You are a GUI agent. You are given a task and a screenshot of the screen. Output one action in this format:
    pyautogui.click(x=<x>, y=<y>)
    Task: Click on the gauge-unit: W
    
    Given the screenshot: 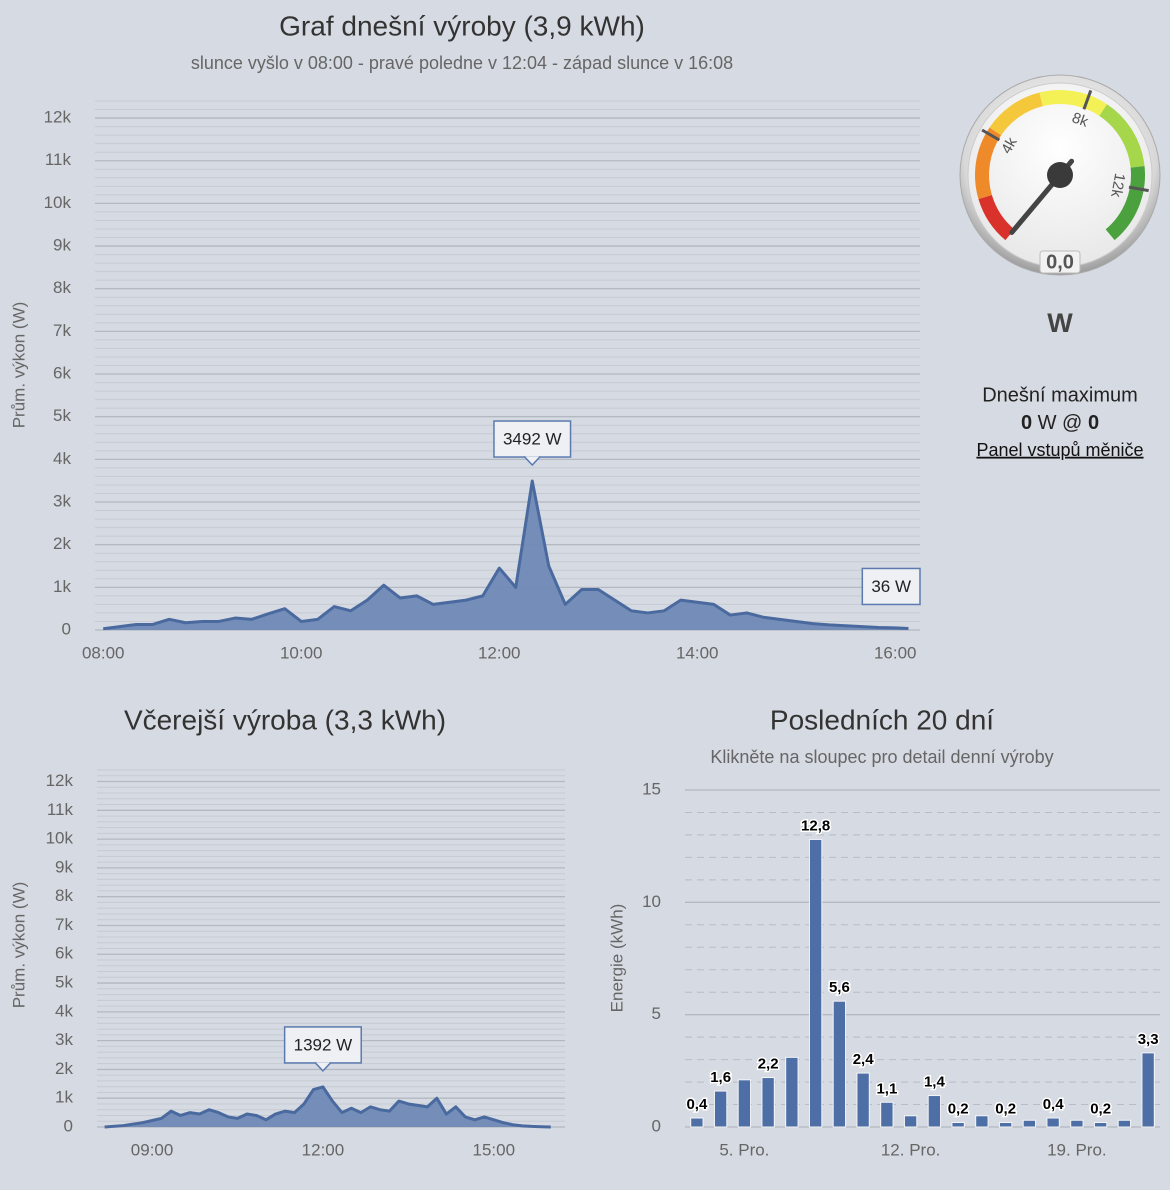 What is the action you would take?
    pyautogui.click(x=1060, y=323)
    